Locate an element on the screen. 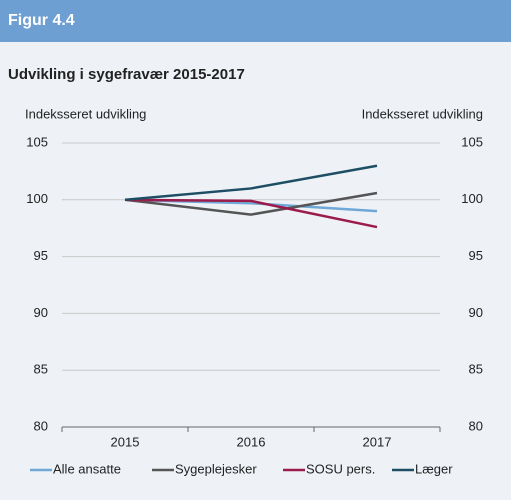 The height and width of the screenshot is (500, 511). chart-title: Udvikling i sygefravær 2015-2017 is located at coordinates (126, 74).